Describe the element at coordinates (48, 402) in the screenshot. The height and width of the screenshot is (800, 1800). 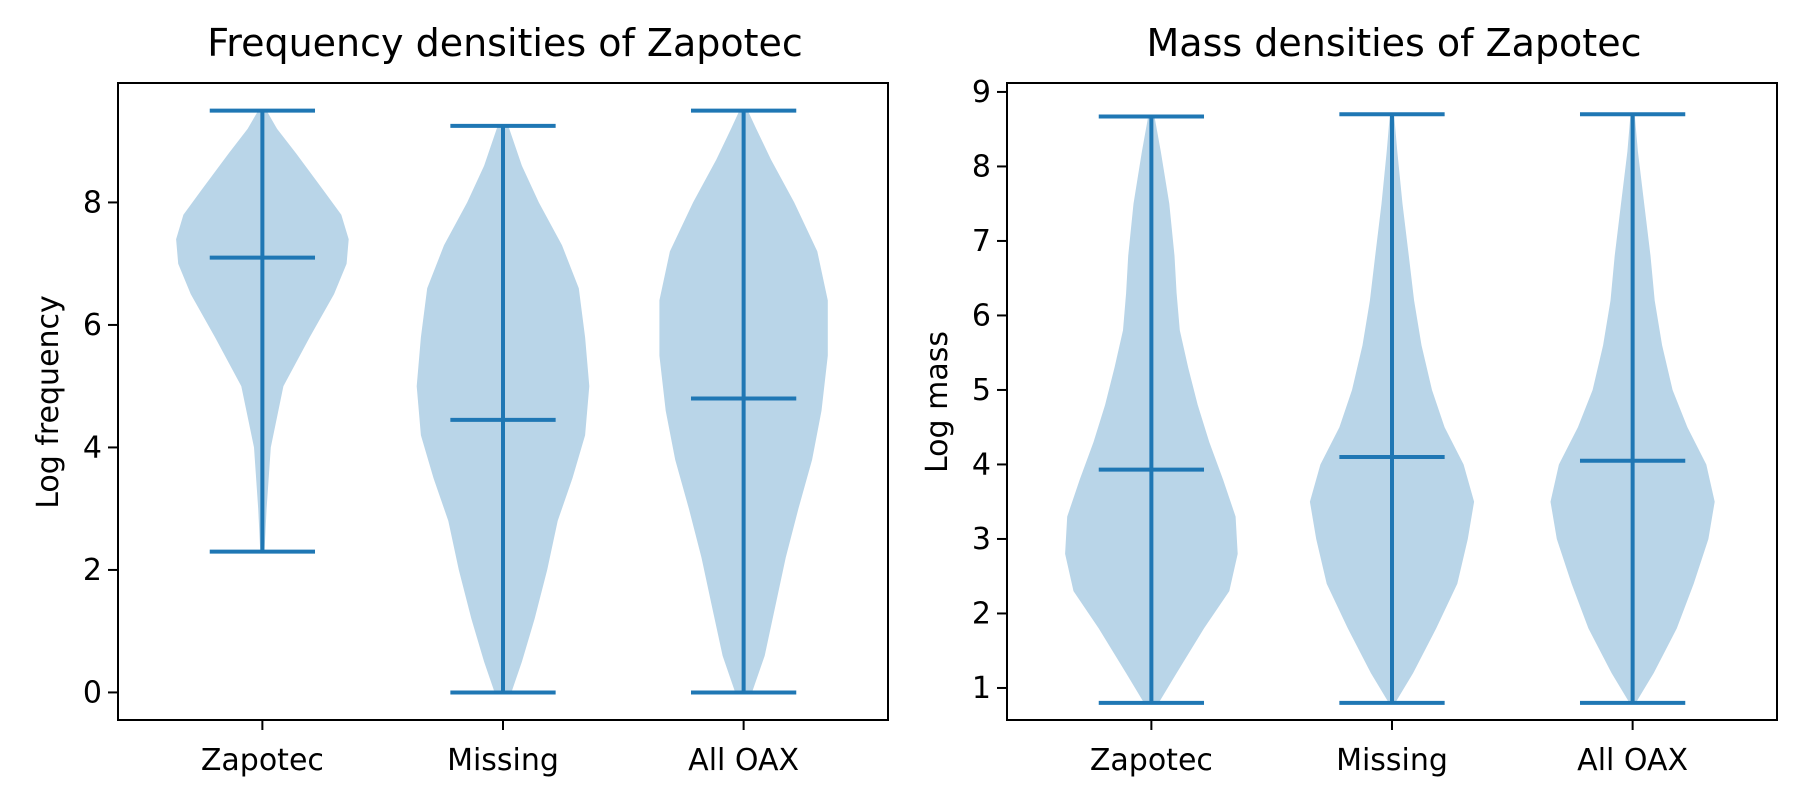
I see `y-axis-label-frequency: Log frequency` at that location.